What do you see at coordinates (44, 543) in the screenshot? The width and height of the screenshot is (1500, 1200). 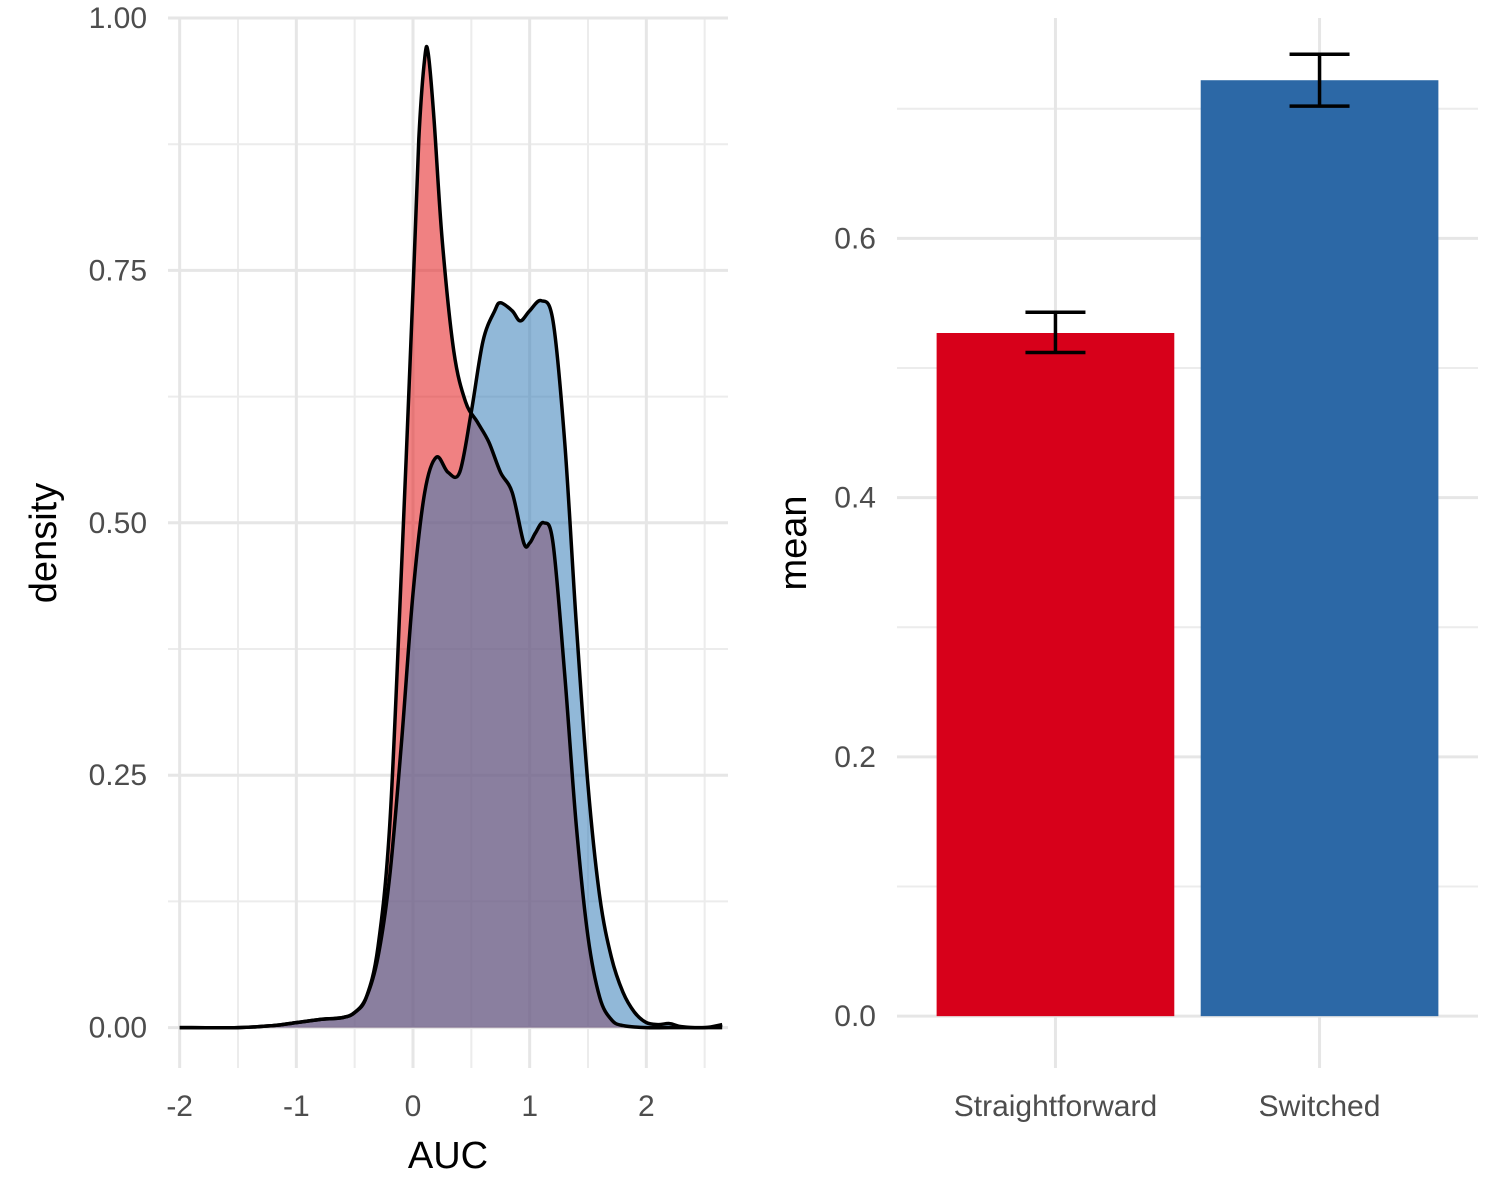 I see `y-axis-title: density` at bounding box center [44, 543].